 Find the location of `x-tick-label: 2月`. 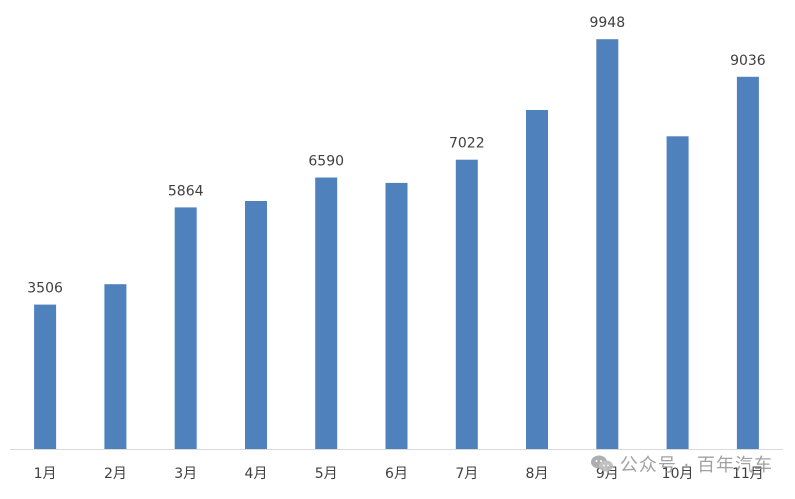

x-tick-label: 2月 is located at coordinates (115, 474).